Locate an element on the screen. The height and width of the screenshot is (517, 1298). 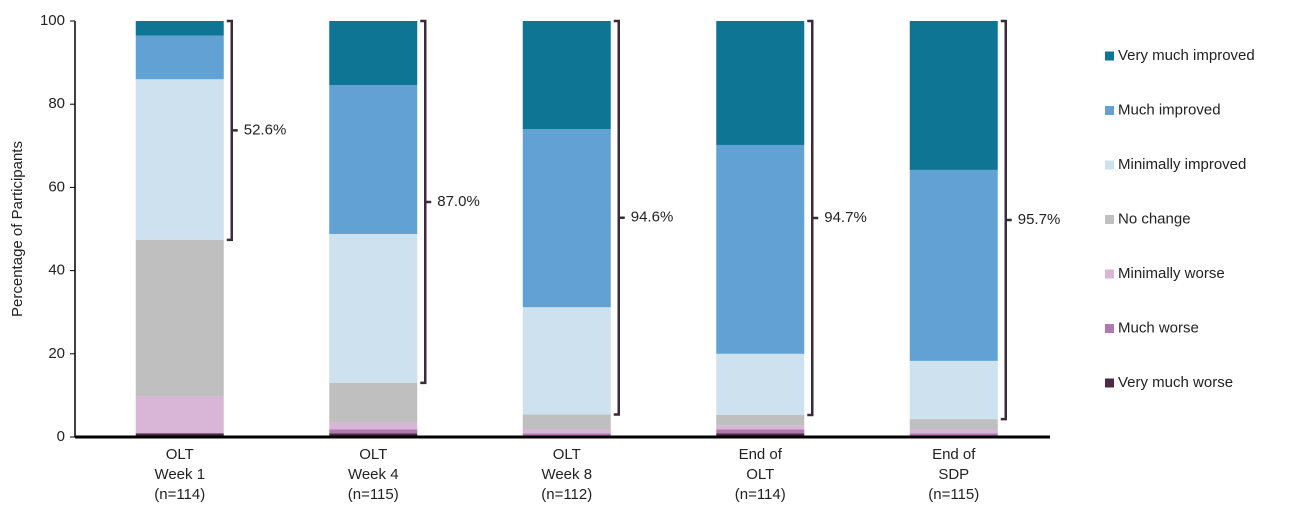
legend-label: Much worse is located at coordinates (1158, 327).